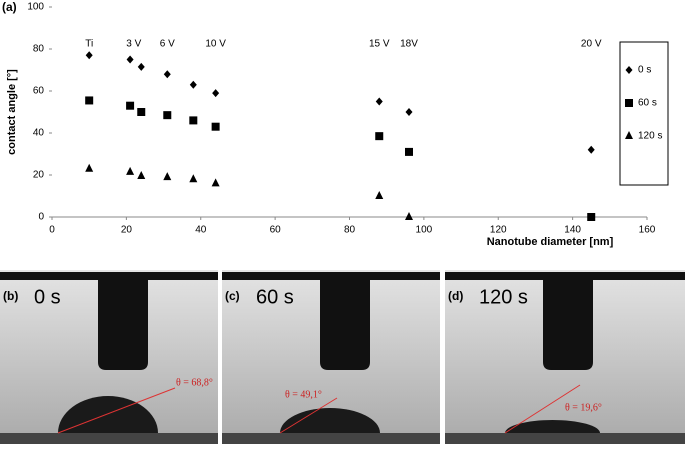  What do you see at coordinates (583, 407) in the screenshot?
I see `angle-label: θ = 19,6°` at bounding box center [583, 407].